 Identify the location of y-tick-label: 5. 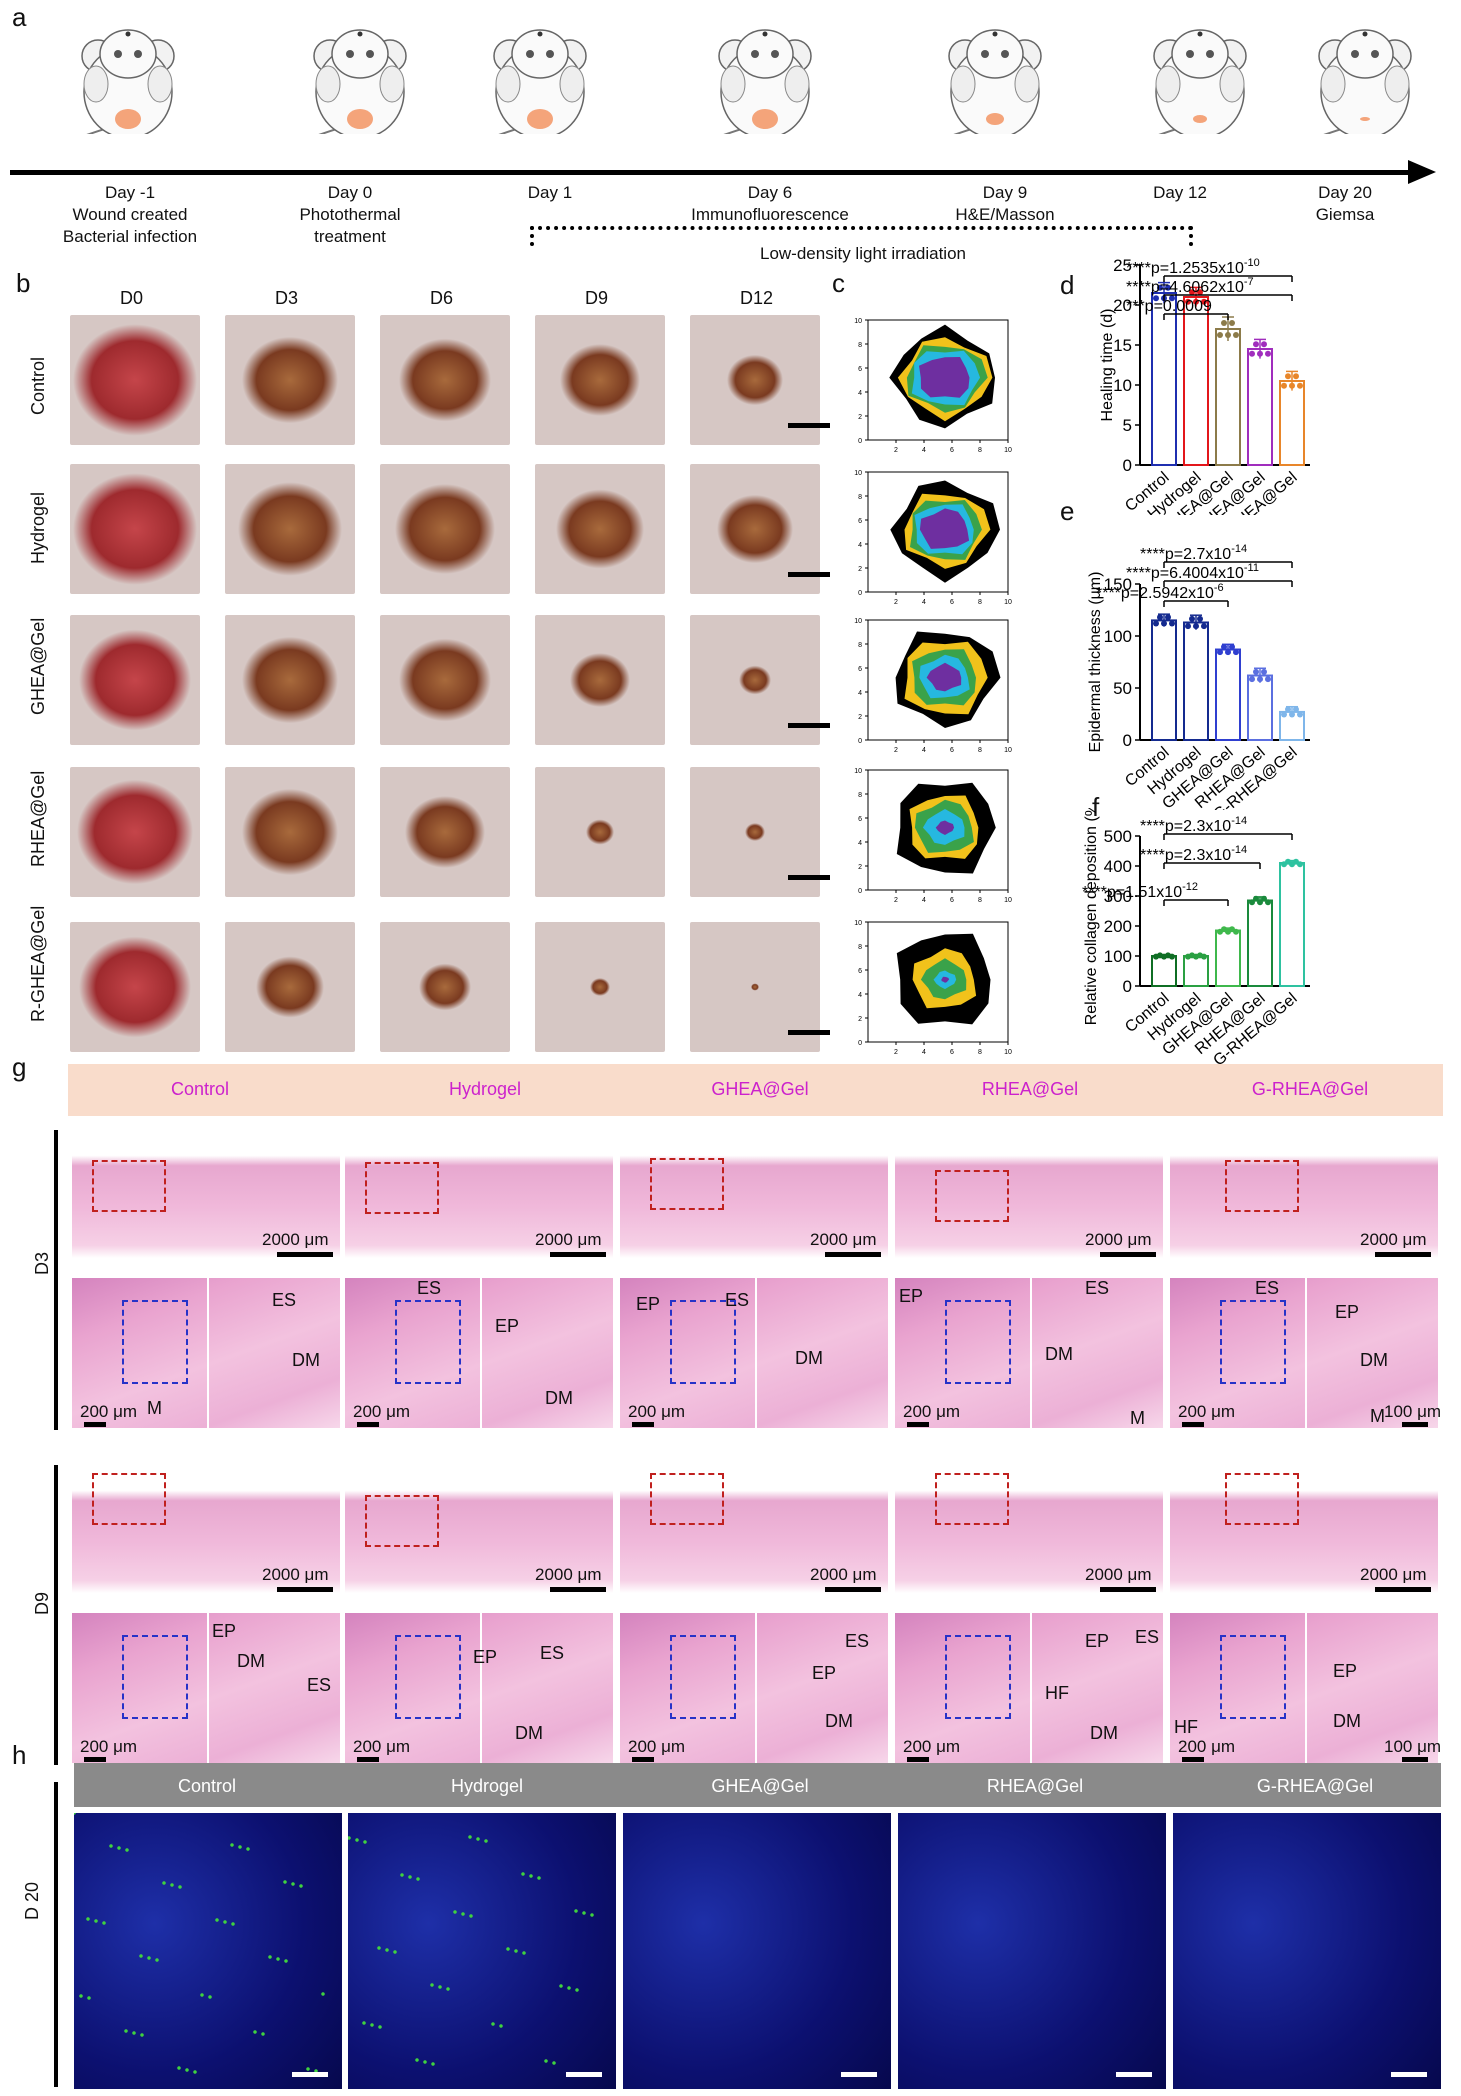
(1127, 425).